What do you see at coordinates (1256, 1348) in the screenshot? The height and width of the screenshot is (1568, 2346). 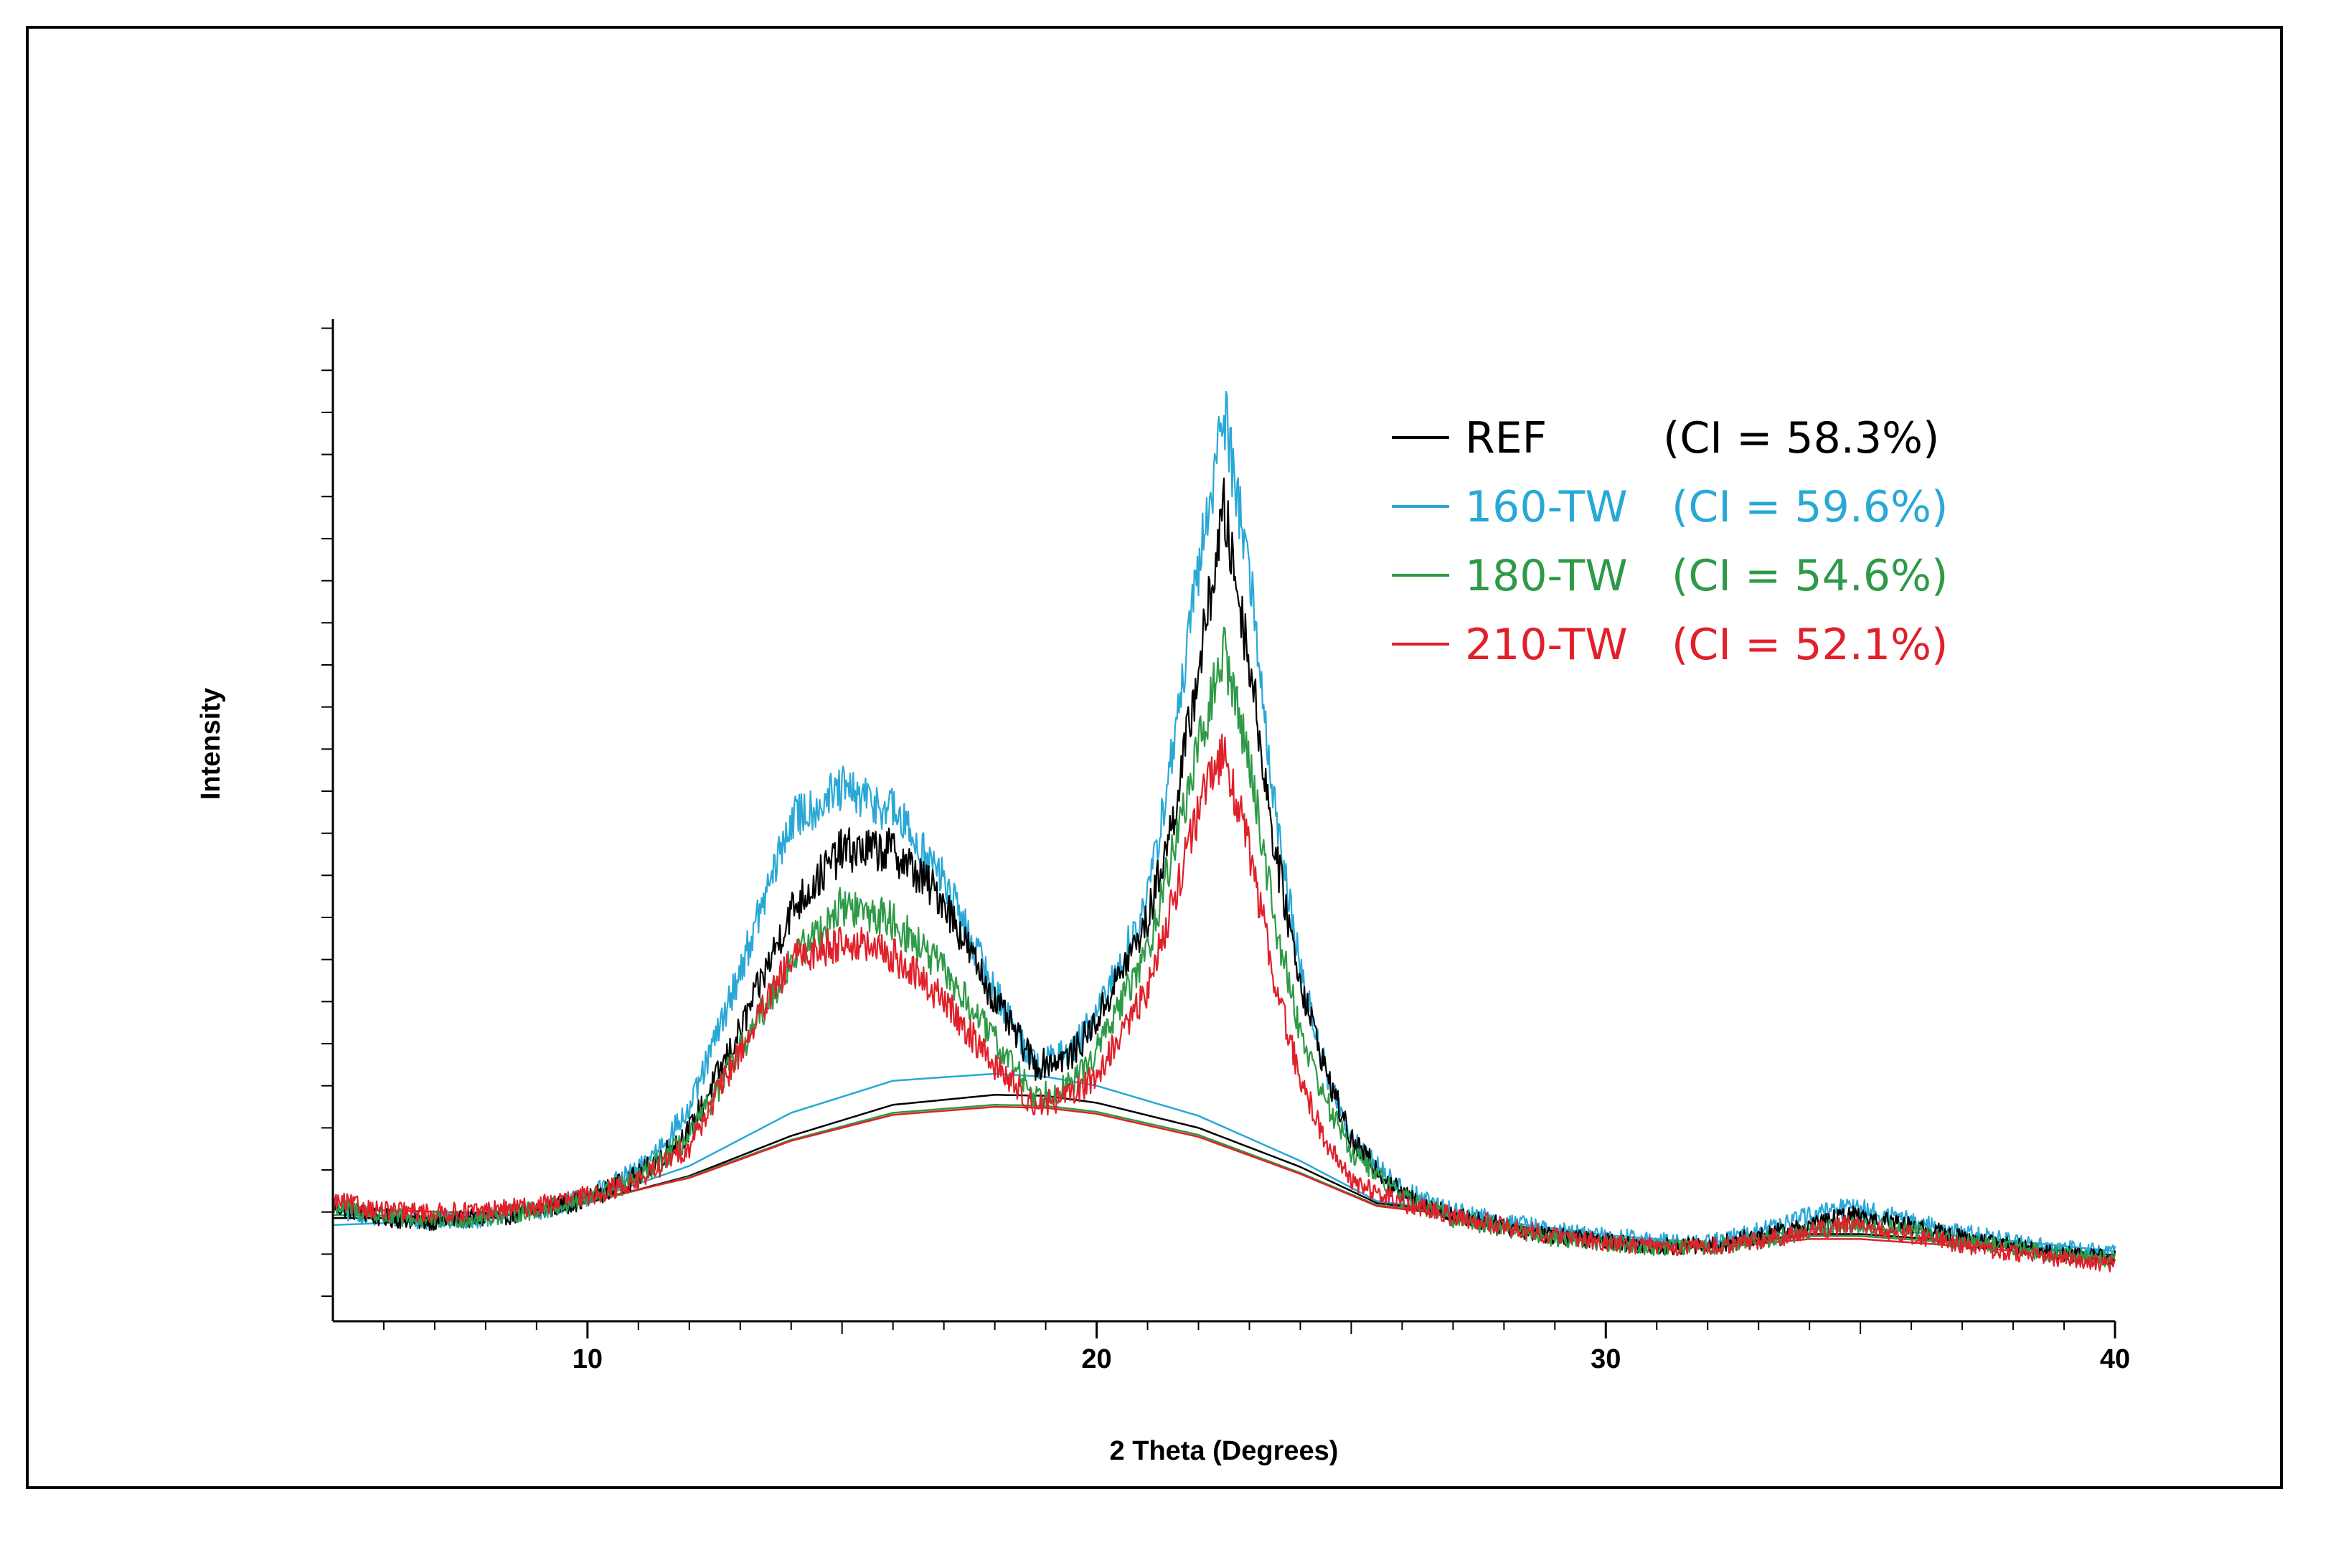 I see `x-ticks: 10 20 30 40` at bounding box center [1256, 1348].